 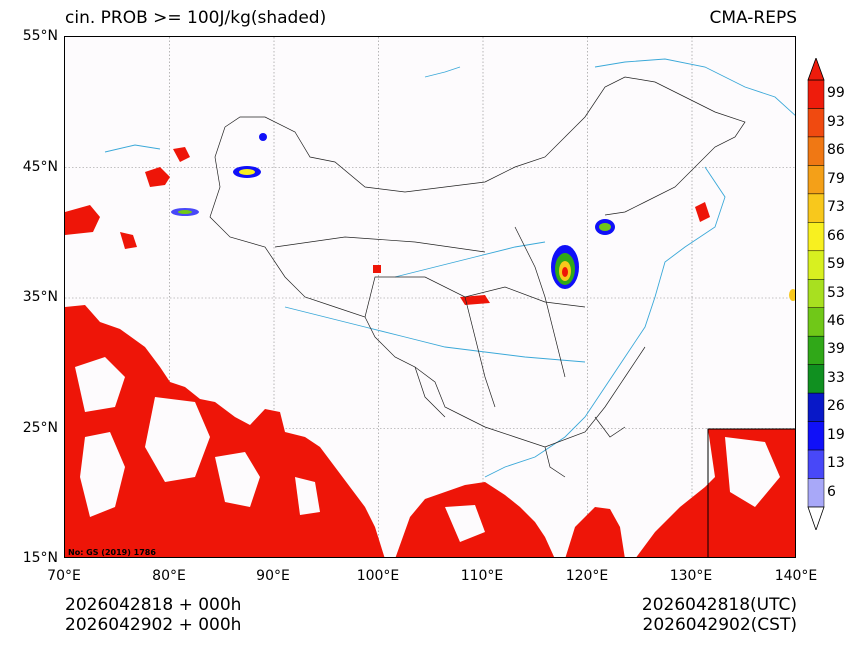 What do you see at coordinates (836, 121) in the screenshot?
I see `colorbar-tick-label: 93` at bounding box center [836, 121].